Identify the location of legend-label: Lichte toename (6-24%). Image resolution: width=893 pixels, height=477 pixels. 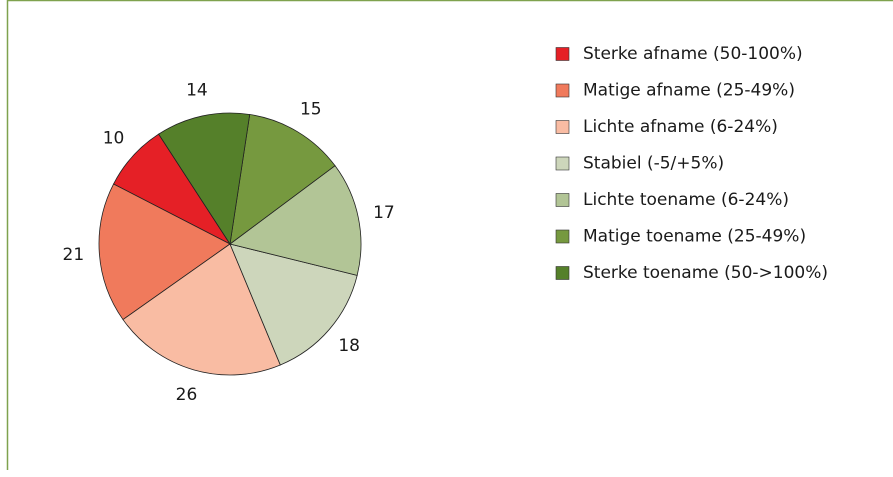
(686, 200).